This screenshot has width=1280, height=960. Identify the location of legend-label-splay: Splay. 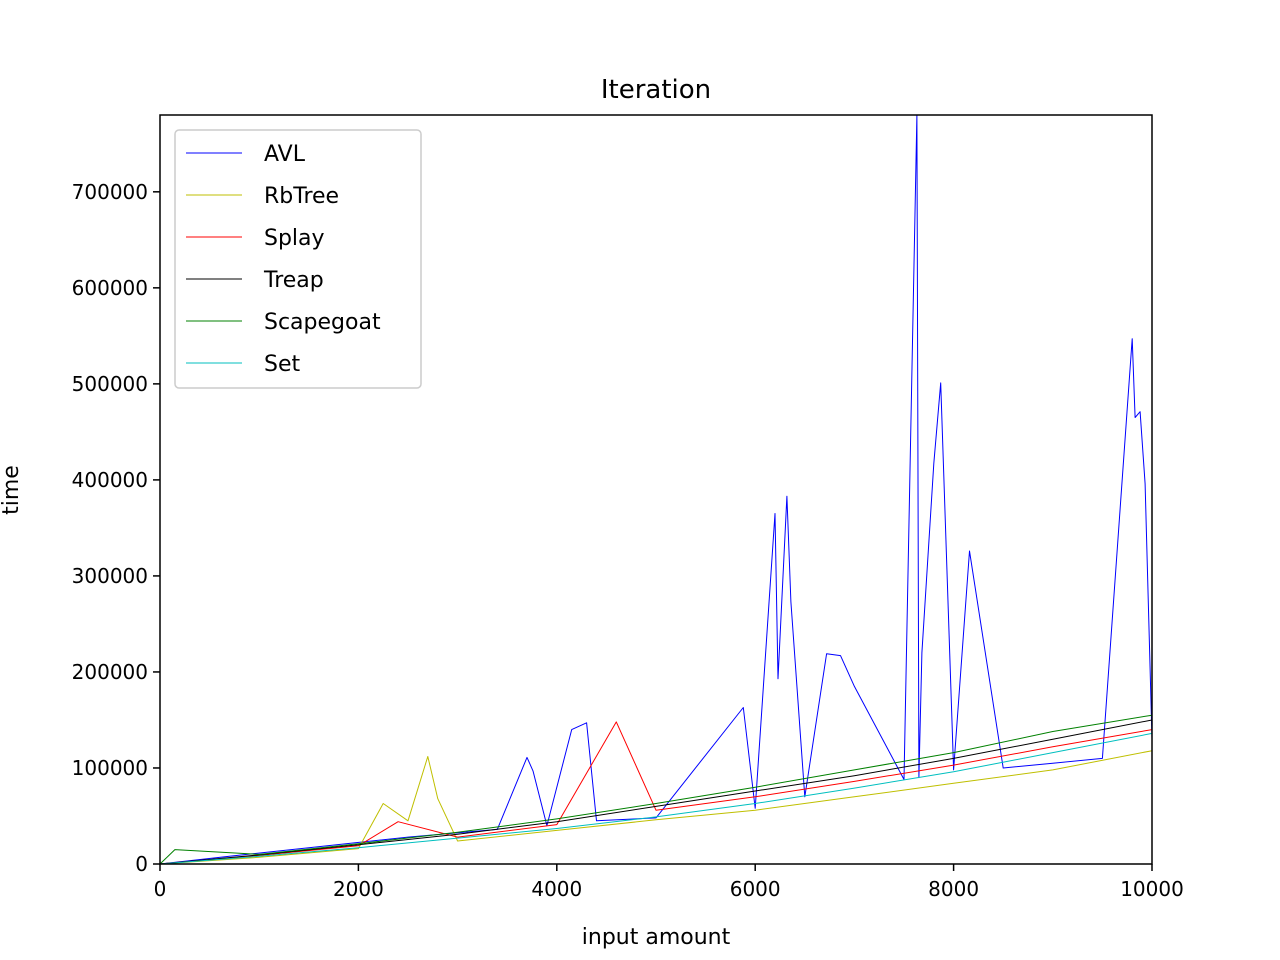
(294, 238).